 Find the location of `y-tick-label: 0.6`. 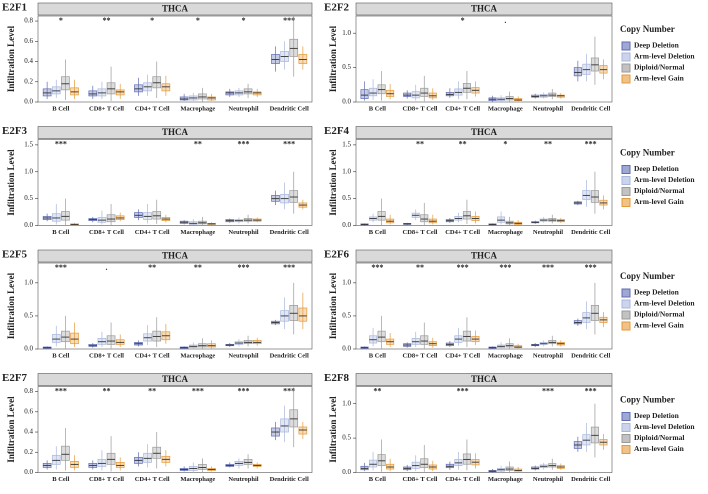

y-tick-label: 0.6 is located at coordinates (28, 411).